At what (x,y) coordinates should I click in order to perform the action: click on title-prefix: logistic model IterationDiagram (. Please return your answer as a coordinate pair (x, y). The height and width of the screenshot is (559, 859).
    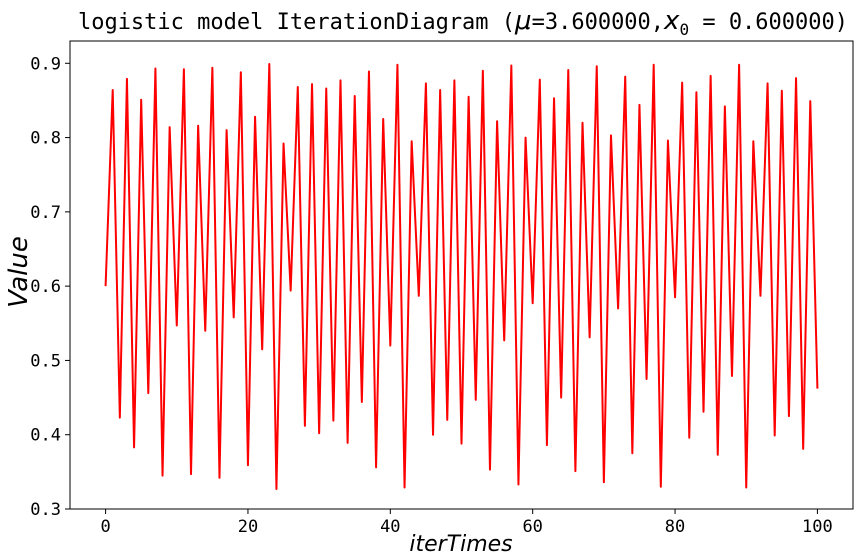
    Looking at the image, I should click on (296, 22).